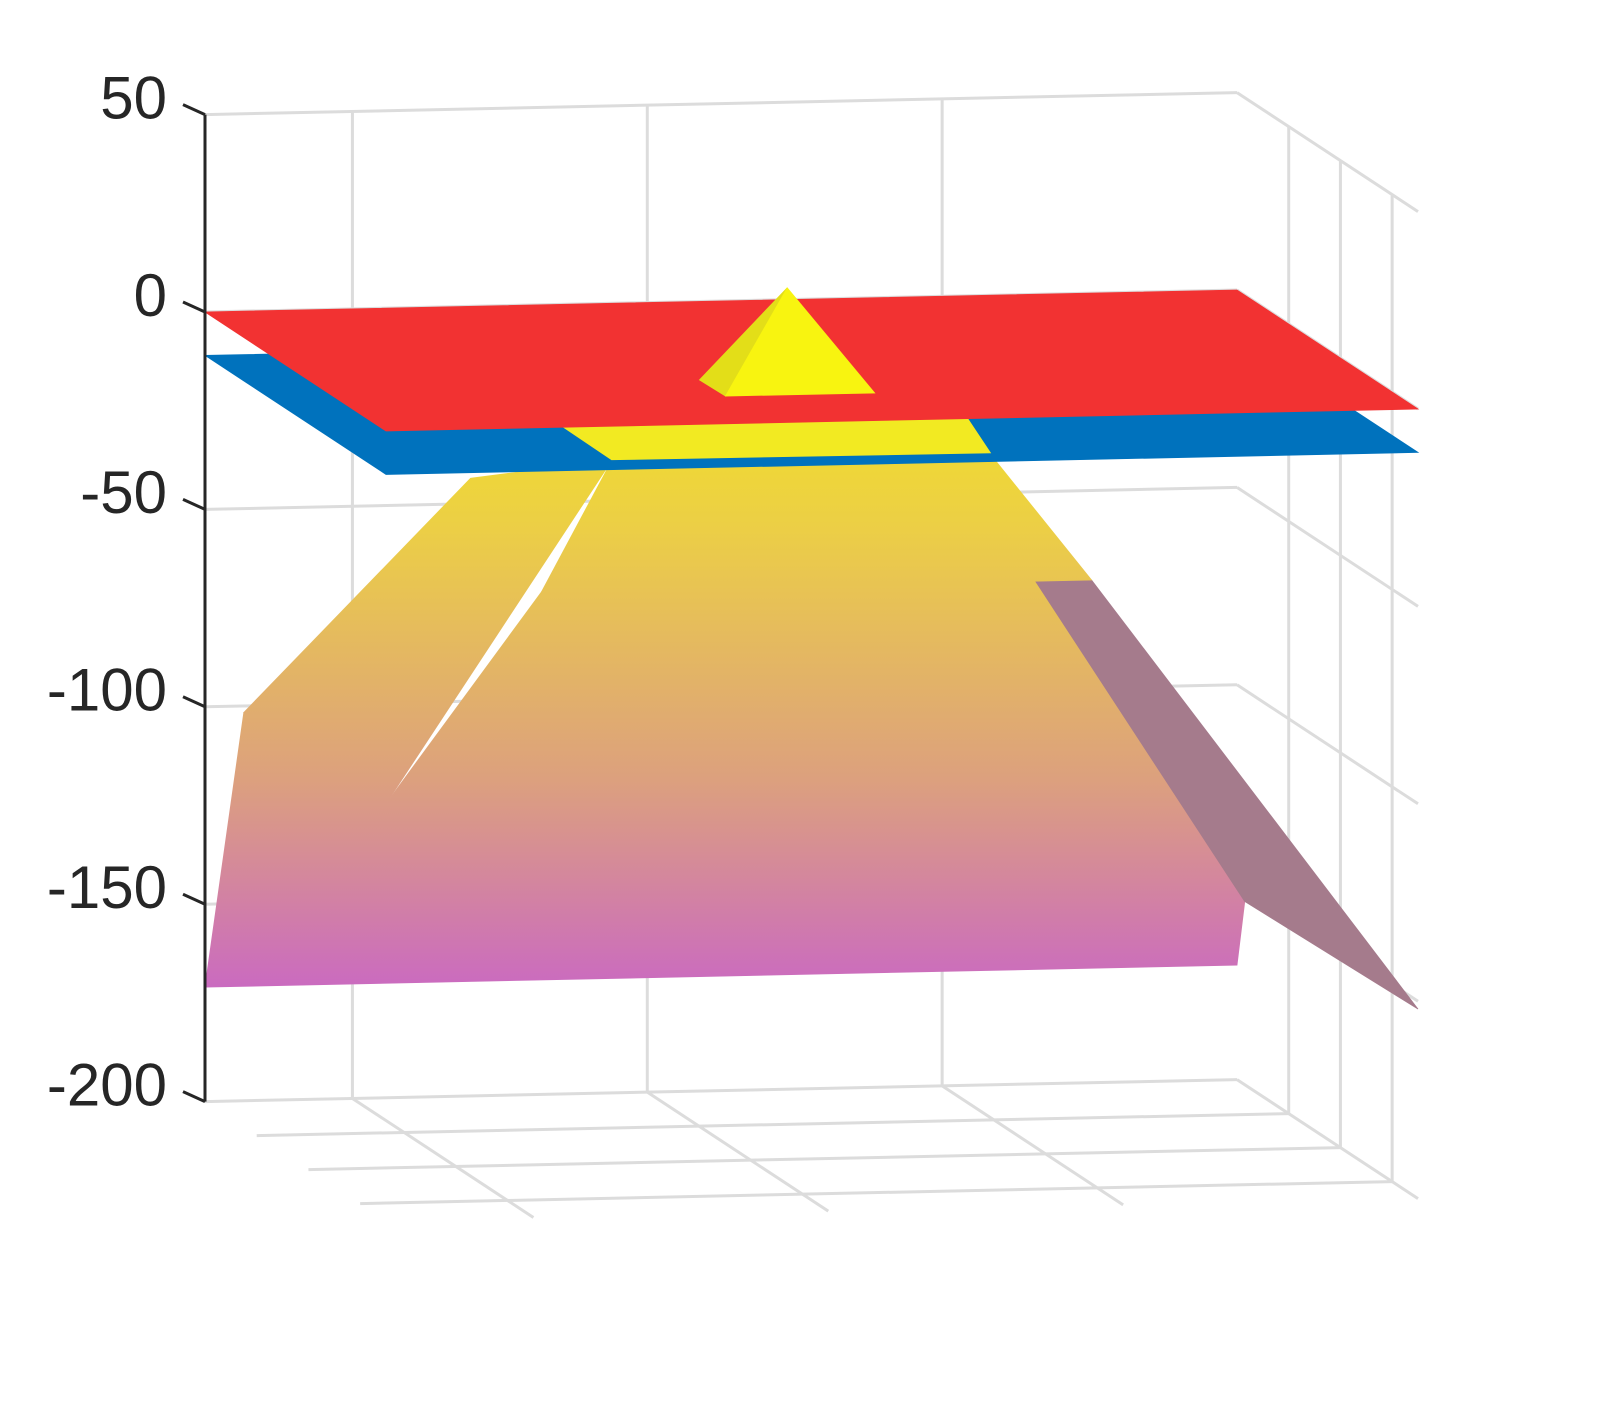 The height and width of the screenshot is (1410, 1598). Describe the element at coordinates (107, 887) in the screenshot. I see `z-tick-label: -150` at that location.